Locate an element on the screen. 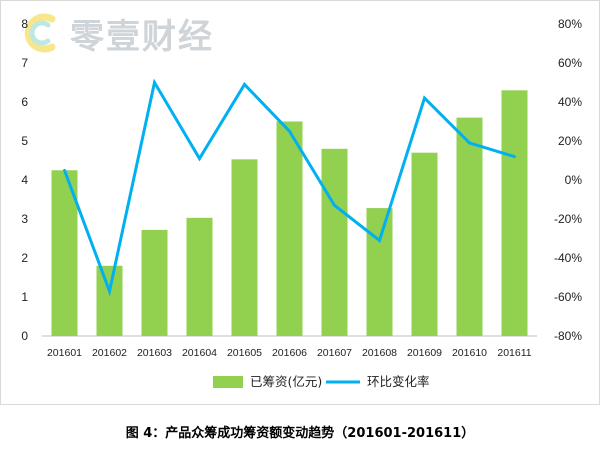  x-tick-label: 201604 is located at coordinates (199, 353).